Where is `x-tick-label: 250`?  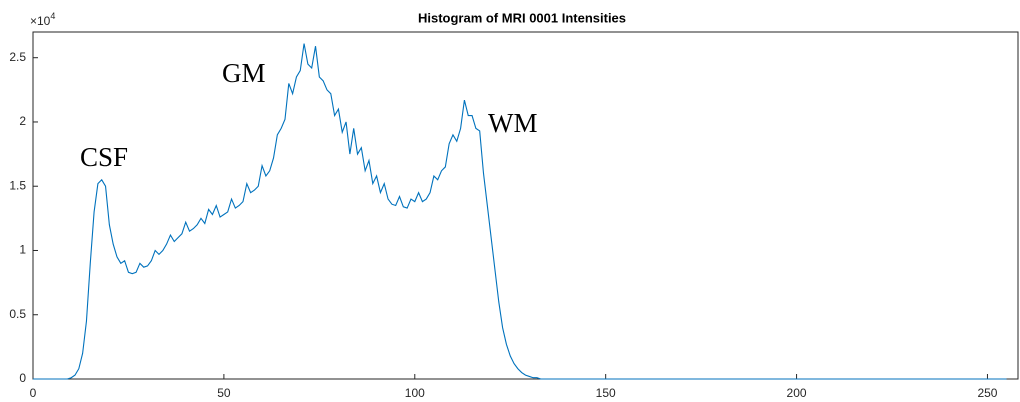
x-tick-label: 250 is located at coordinates (987, 393).